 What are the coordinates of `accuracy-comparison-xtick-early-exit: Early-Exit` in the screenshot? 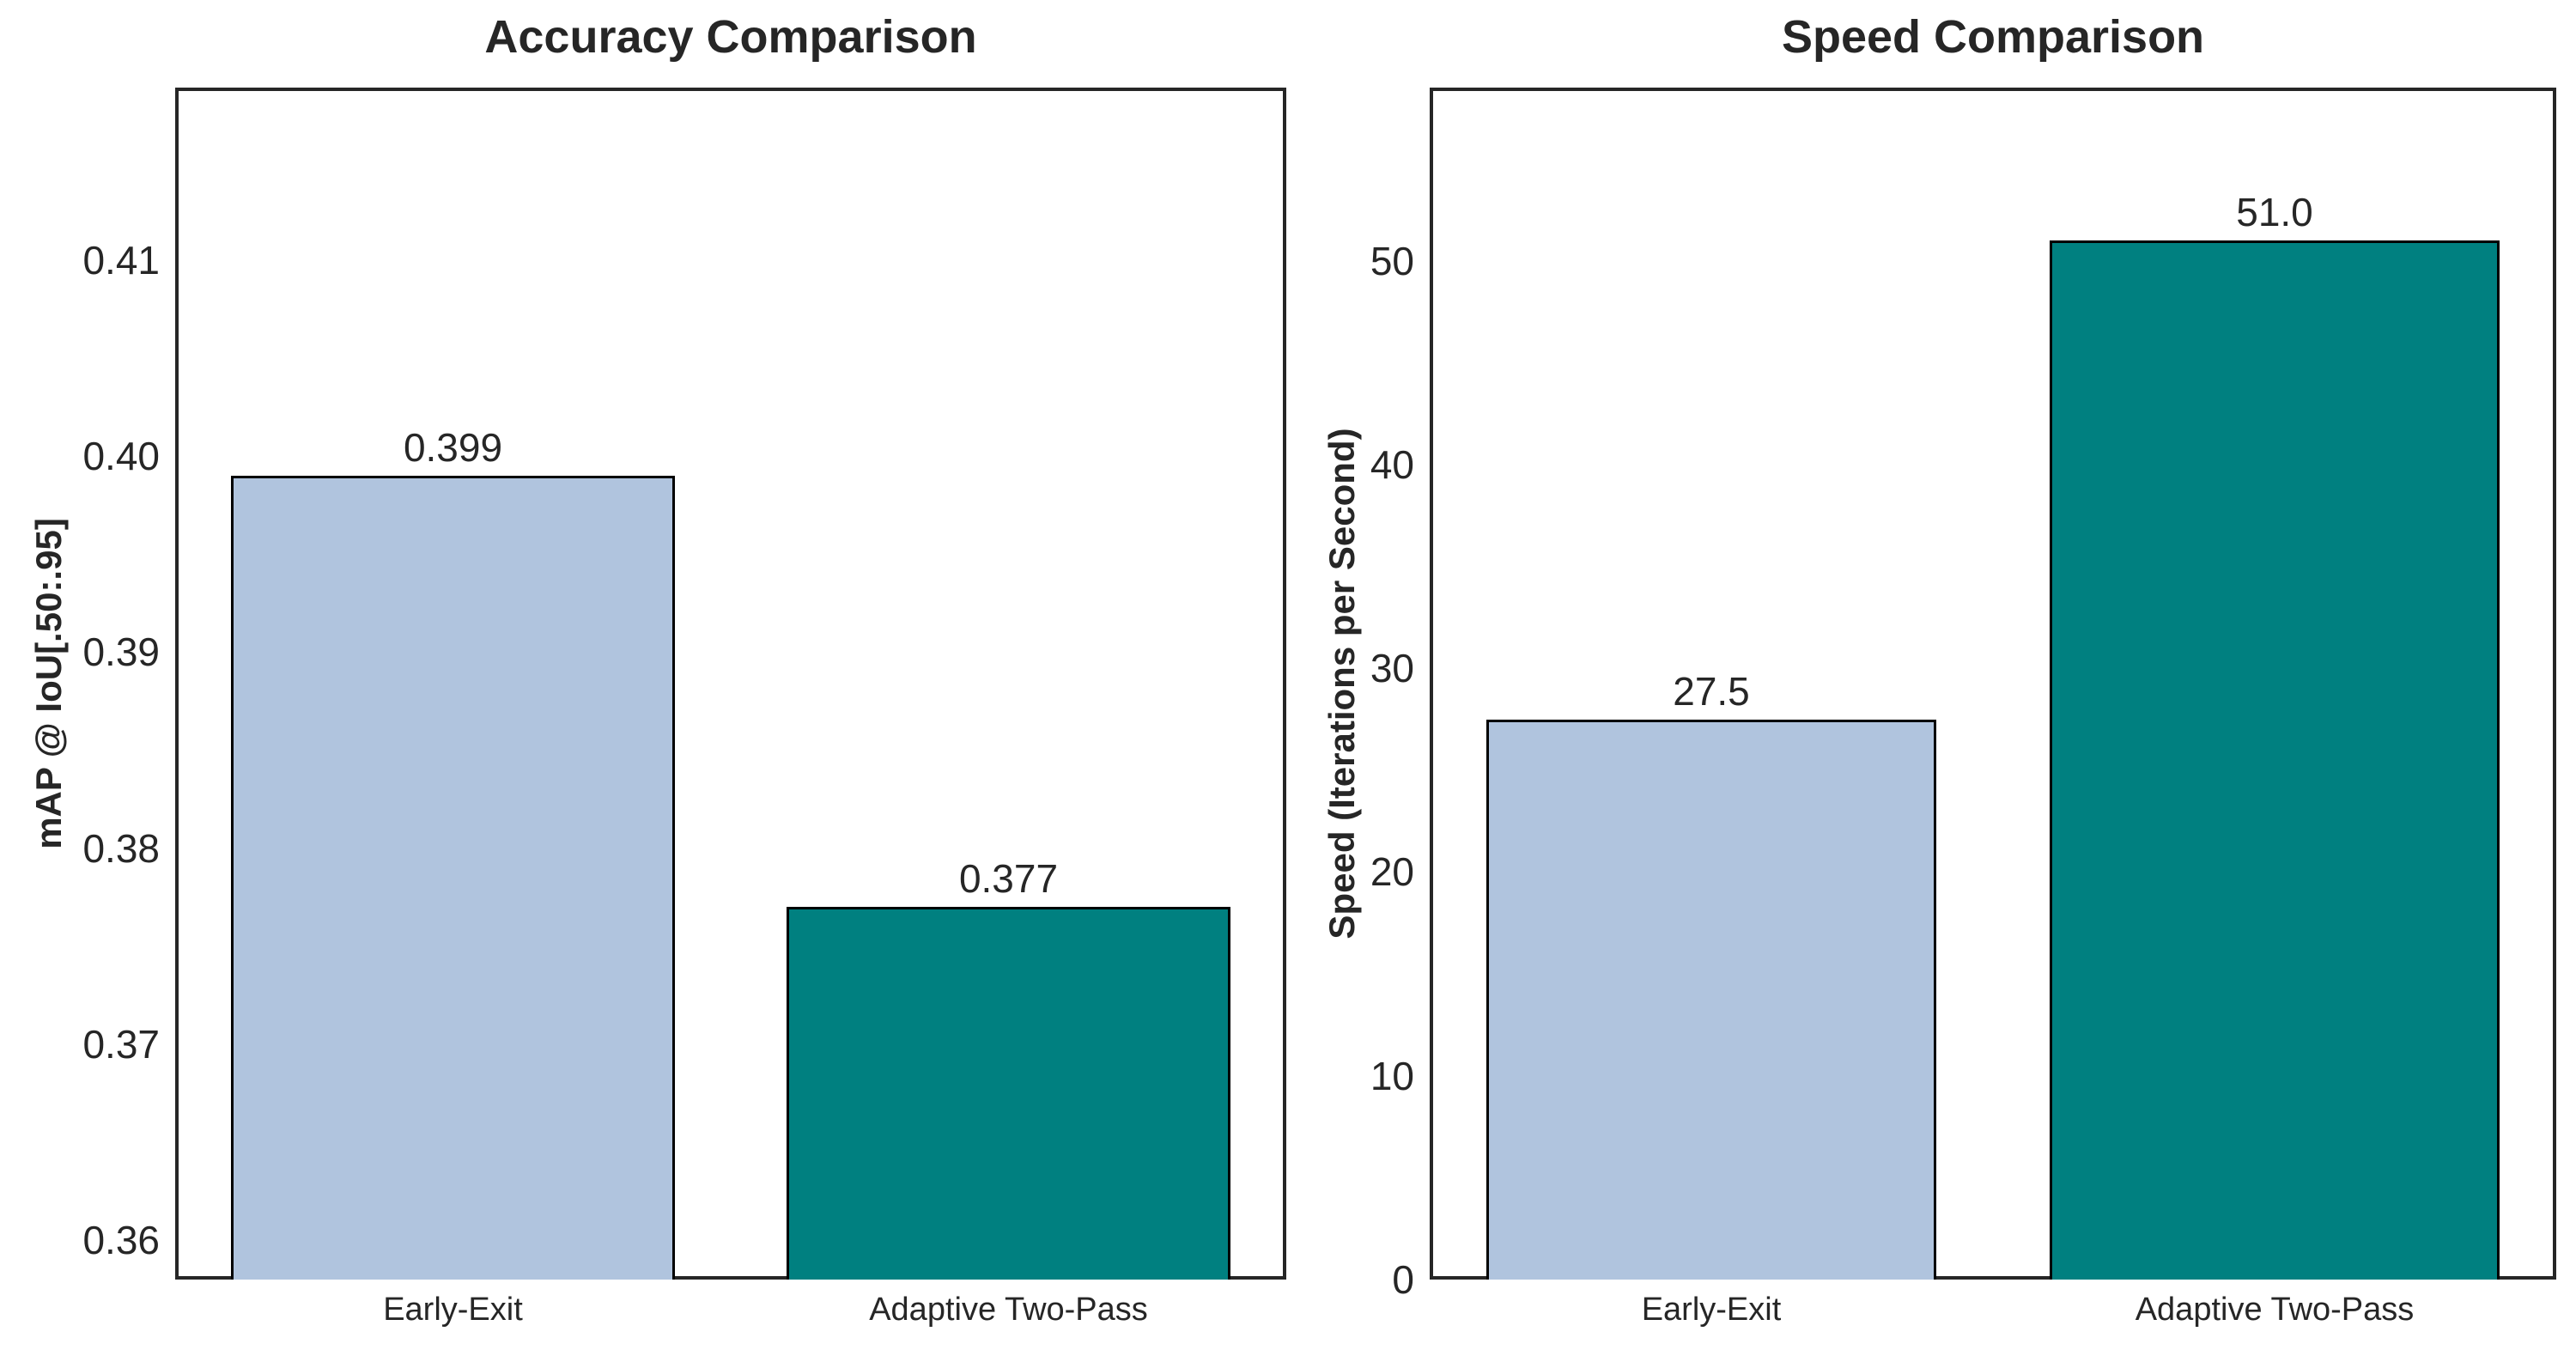 It's located at (453, 1310).